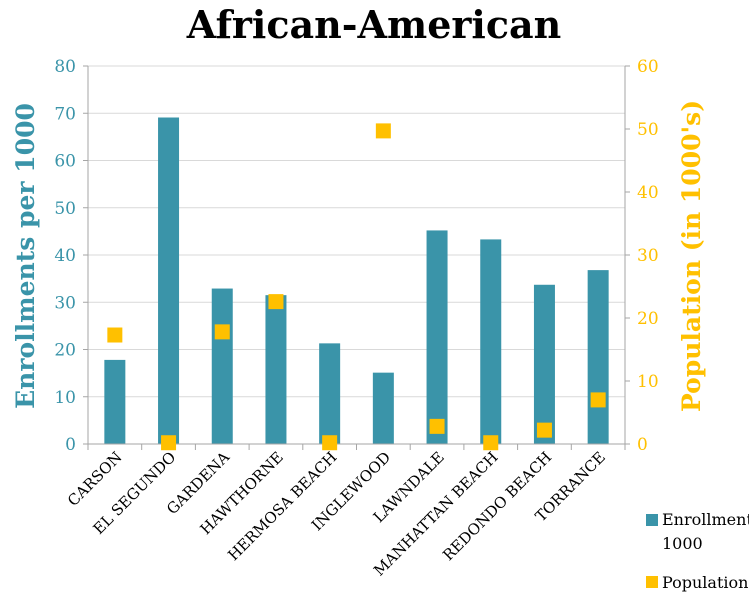 The image size is (749, 614). I want to click on right-tick-label: 40, so click(648, 193).